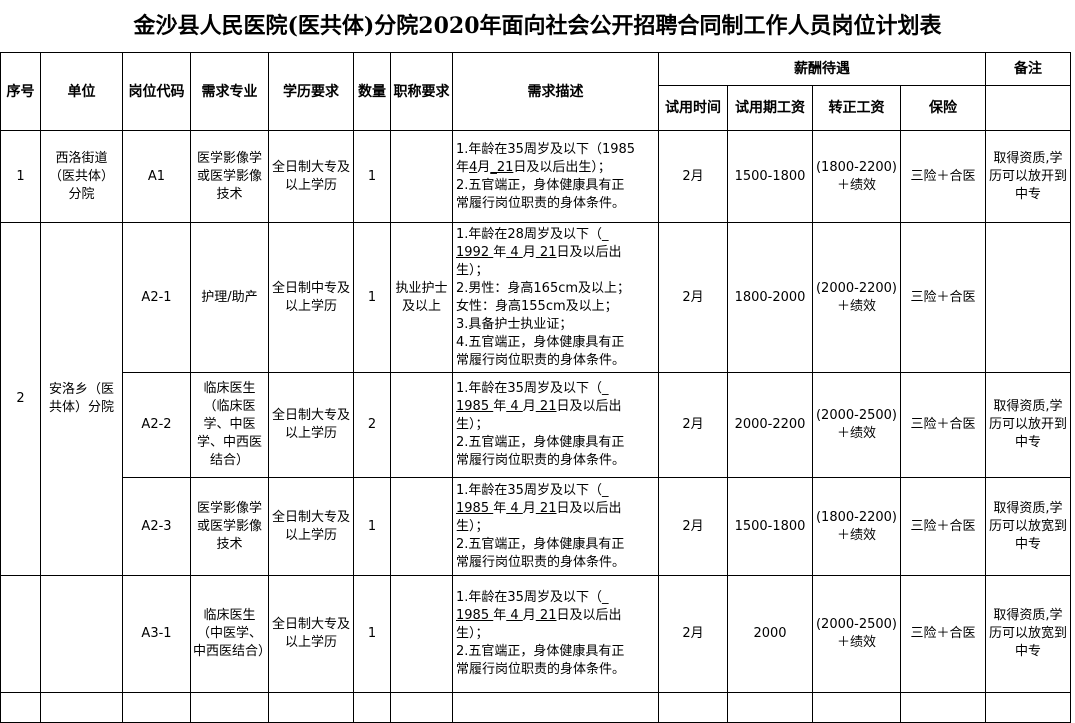  What do you see at coordinates (770, 108) in the screenshot?
I see `header-probation-pay: 试用期工资` at bounding box center [770, 108].